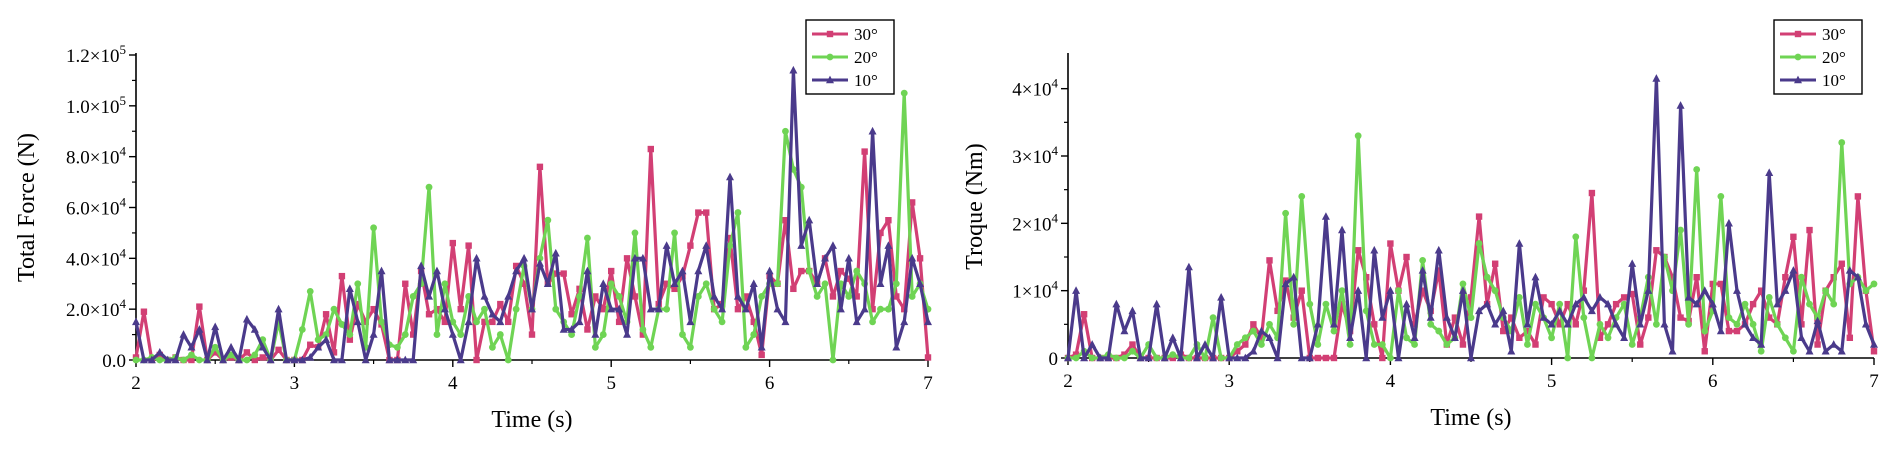 The width and height of the screenshot is (1892, 455). What do you see at coordinates (1035, 88) in the screenshot?
I see `y-tick-label: 4×10⁴` at bounding box center [1035, 88].